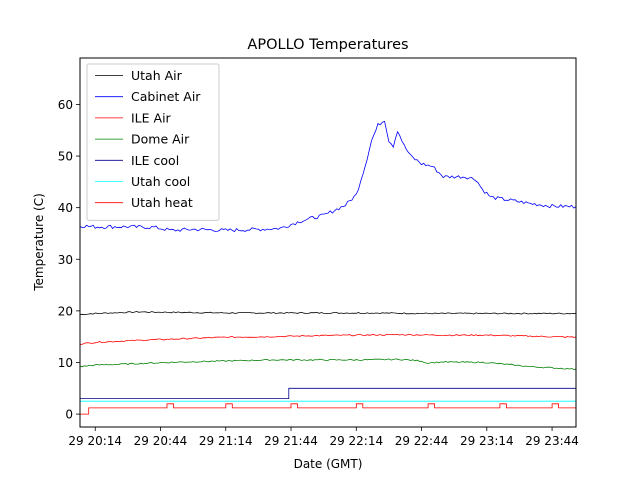  I want to click on y-axis-label: Temperature (C), so click(39, 242).